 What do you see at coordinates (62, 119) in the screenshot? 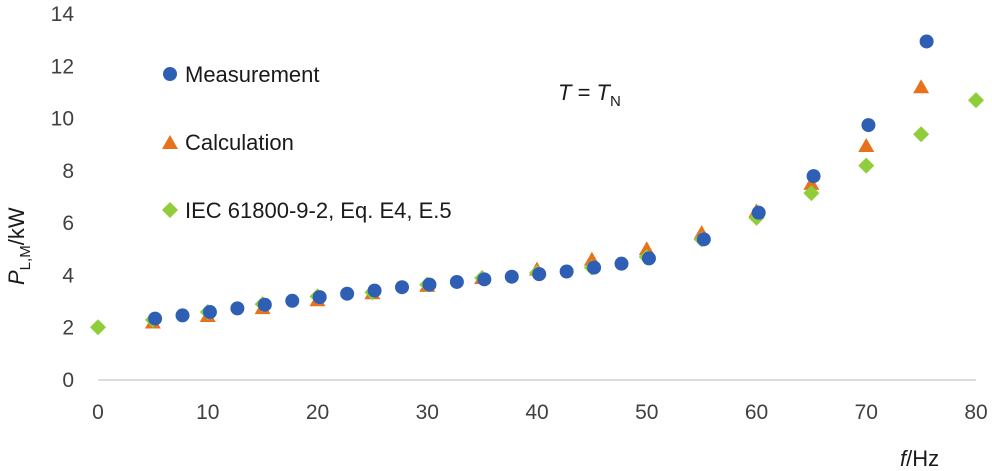
I see `y-tick-label: 10` at bounding box center [62, 119].